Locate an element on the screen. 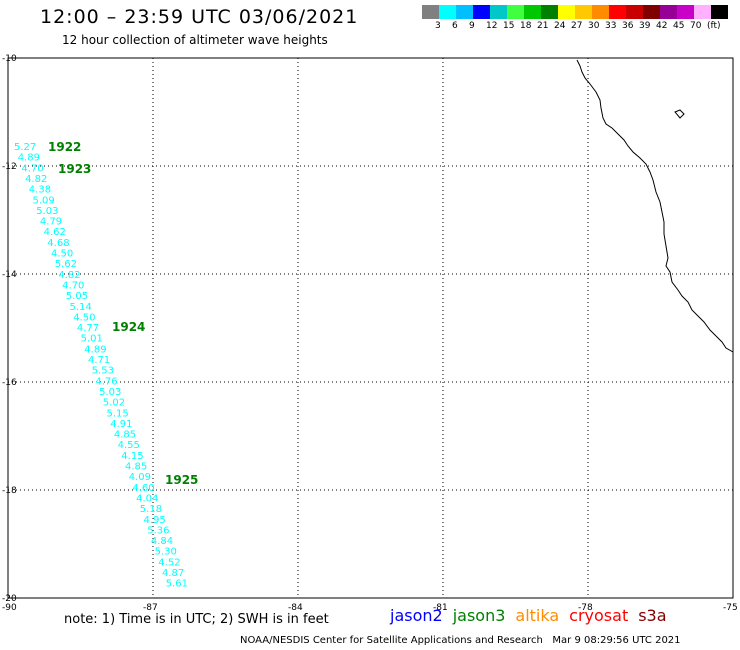 The image size is (740, 650). scale-label: 27 is located at coordinates (577, 26).